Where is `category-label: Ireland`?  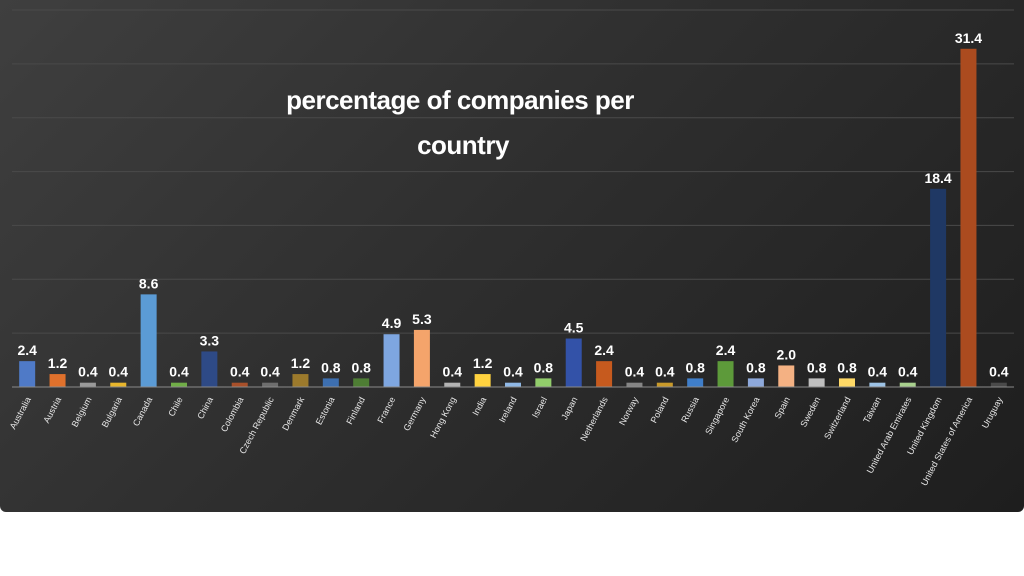 category-label: Ireland is located at coordinates (508, 409).